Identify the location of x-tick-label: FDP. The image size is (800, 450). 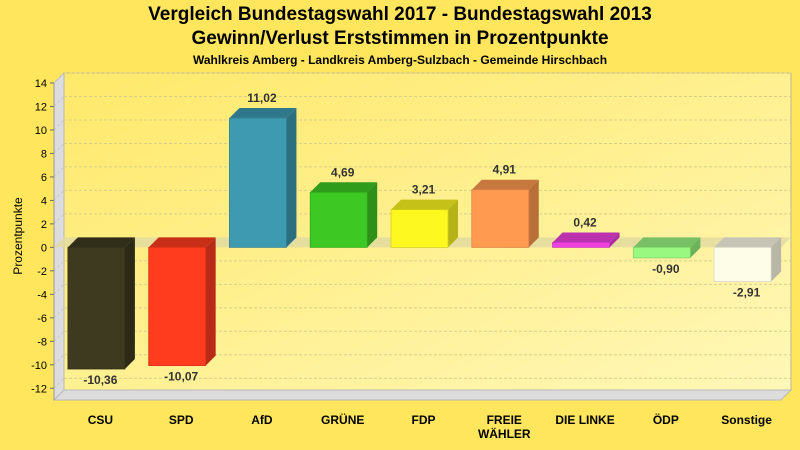
(424, 420).